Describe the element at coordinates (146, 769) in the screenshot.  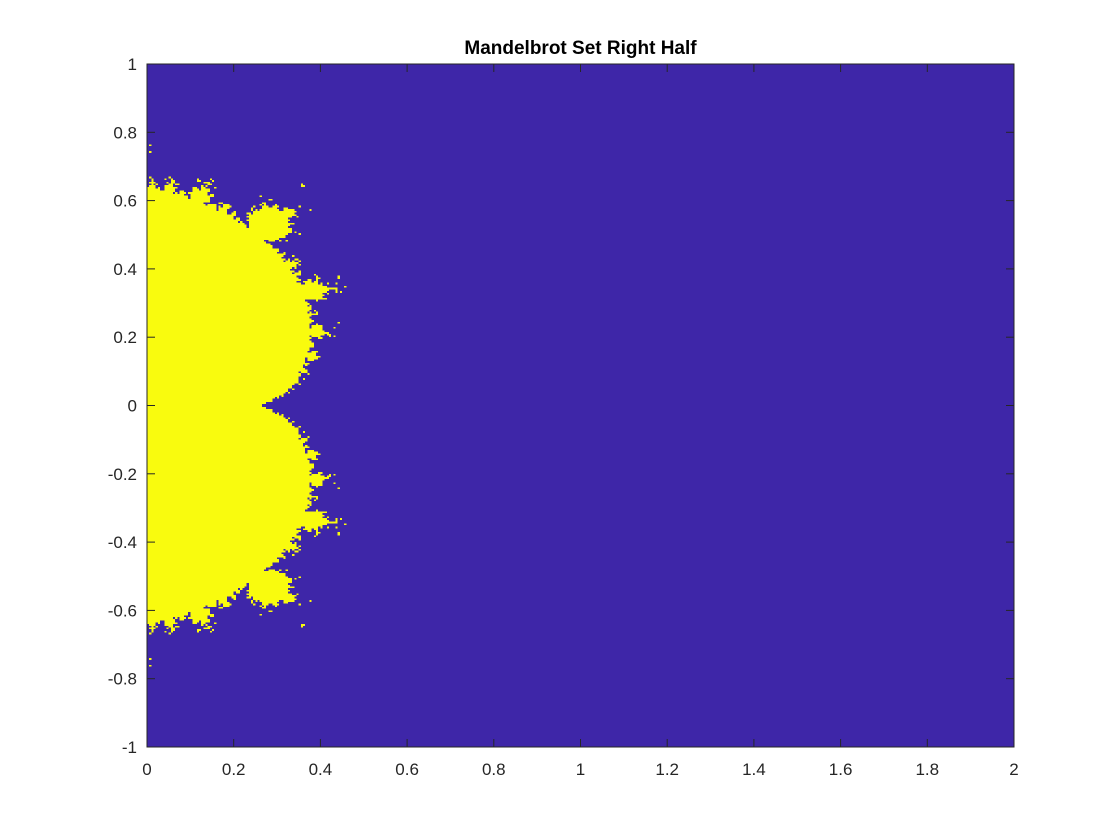
I see `x-tick-label: 0` at that location.